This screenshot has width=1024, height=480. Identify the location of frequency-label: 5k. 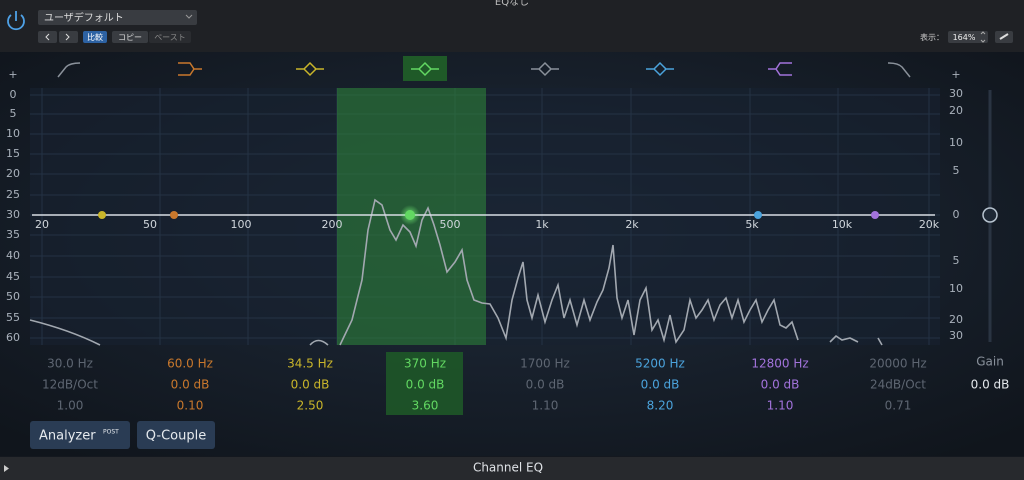
(752, 224).